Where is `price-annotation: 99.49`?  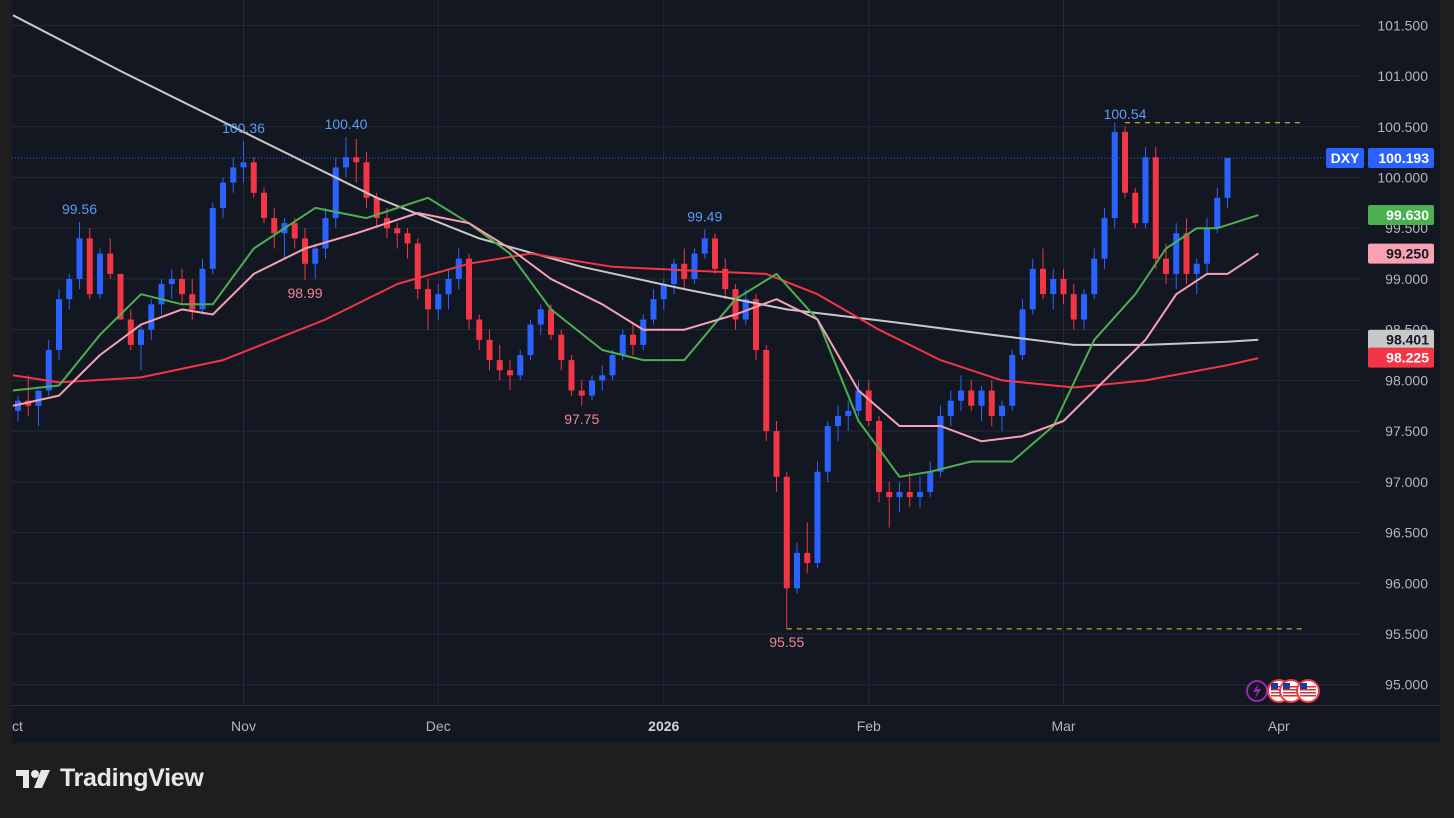 price-annotation: 99.49 is located at coordinates (704, 216).